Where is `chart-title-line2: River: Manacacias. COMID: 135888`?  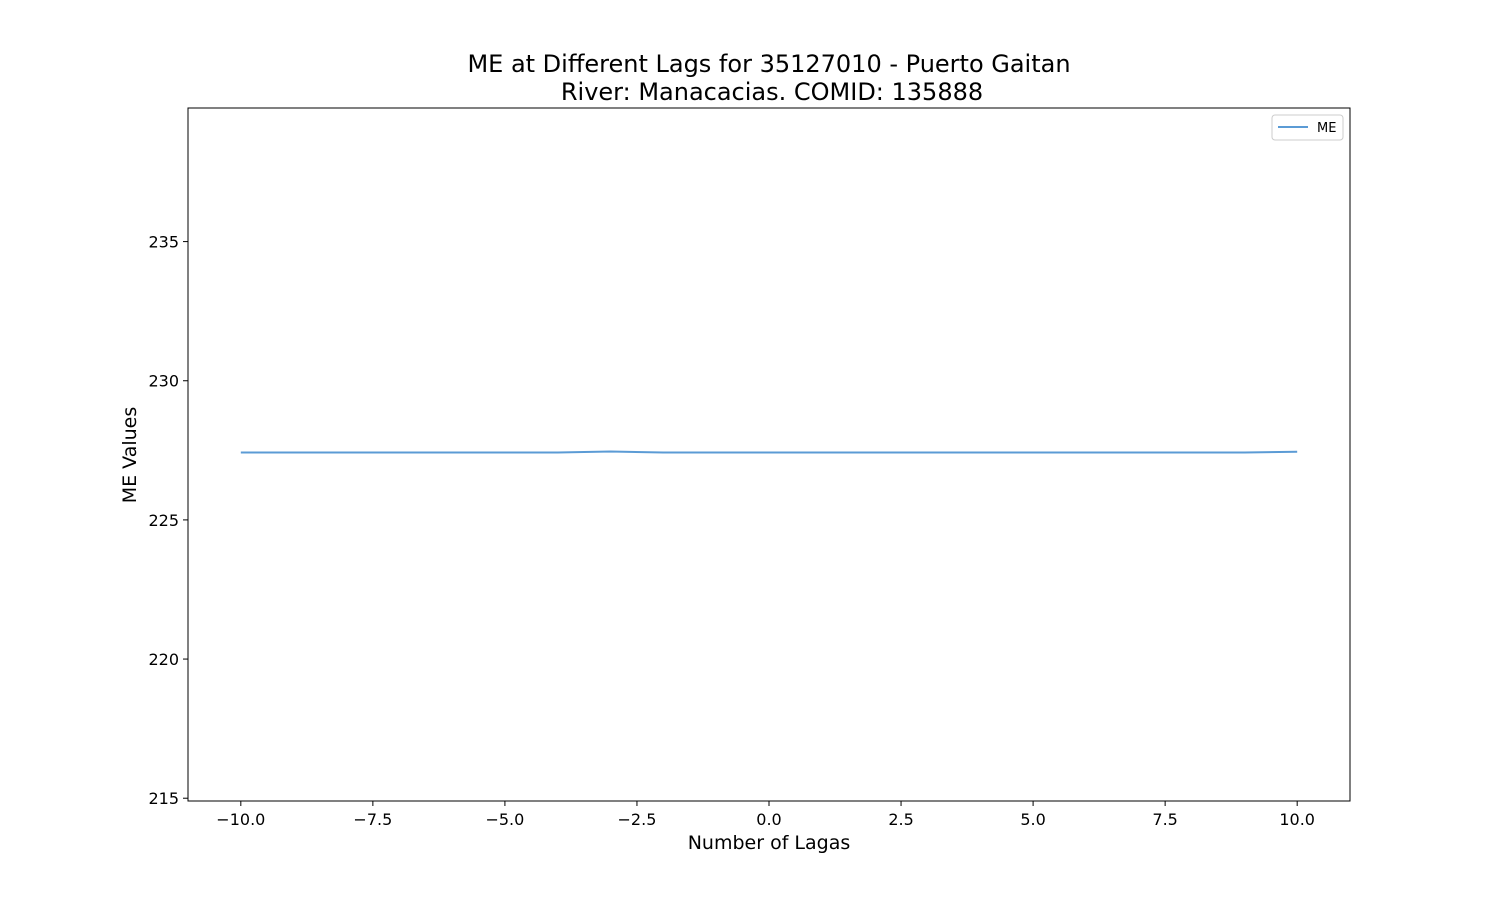 chart-title-line2: River: Manacacias. COMID: 135888 is located at coordinates (772, 92).